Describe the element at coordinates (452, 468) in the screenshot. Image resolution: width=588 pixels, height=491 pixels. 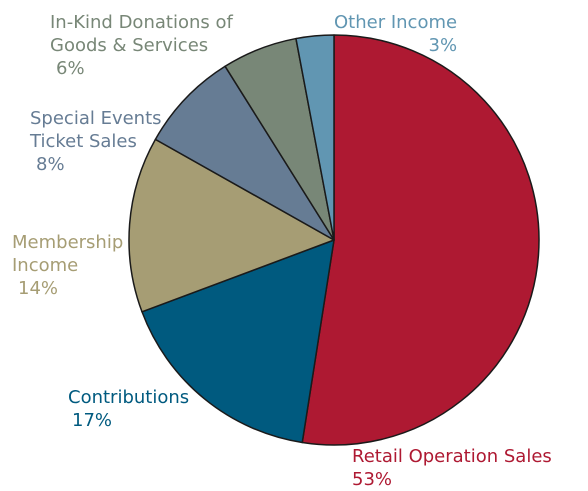
I see `slice-label-retail-operation-sales: Retail Operation Sales 53%` at that location.